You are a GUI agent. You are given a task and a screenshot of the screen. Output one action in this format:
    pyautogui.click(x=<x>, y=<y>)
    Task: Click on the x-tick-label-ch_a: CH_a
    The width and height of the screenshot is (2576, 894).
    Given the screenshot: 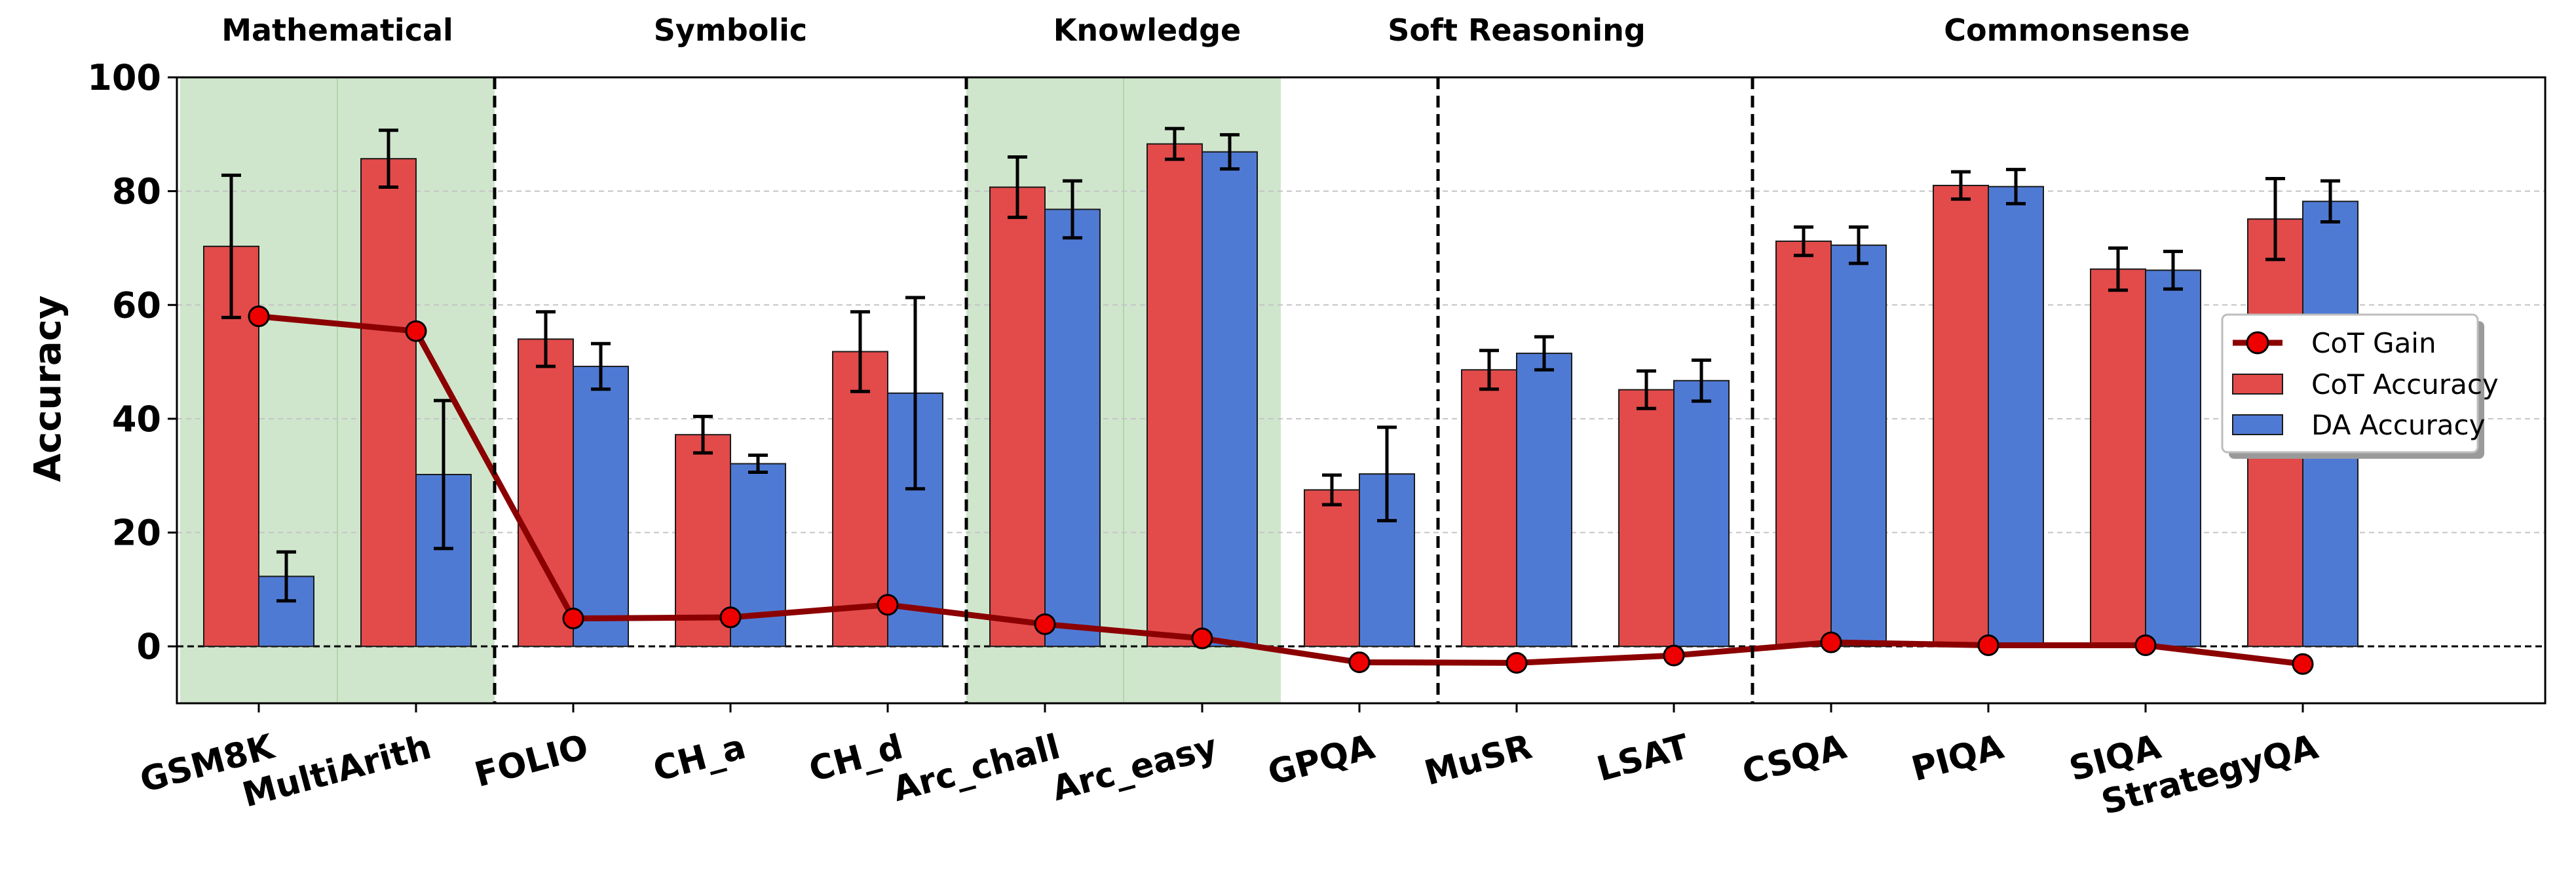 What is the action you would take?
    pyautogui.click(x=699, y=759)
    